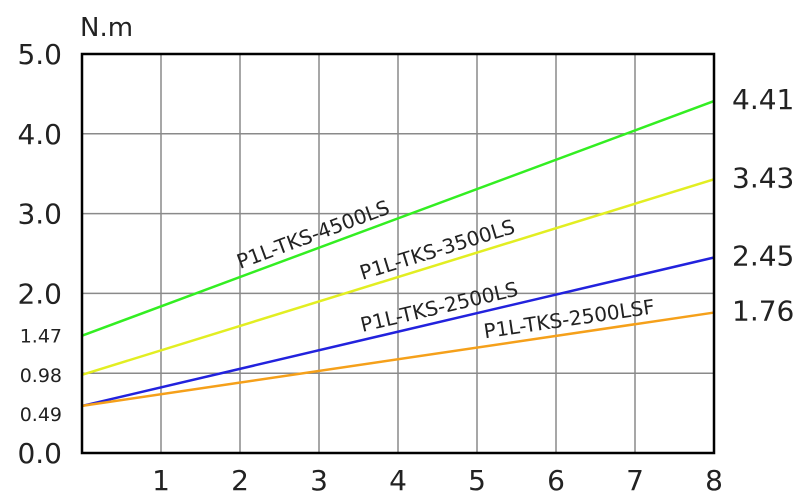 The image size is (800, 502). I want to click on end-value-label: 4.41, so click(763, 99).